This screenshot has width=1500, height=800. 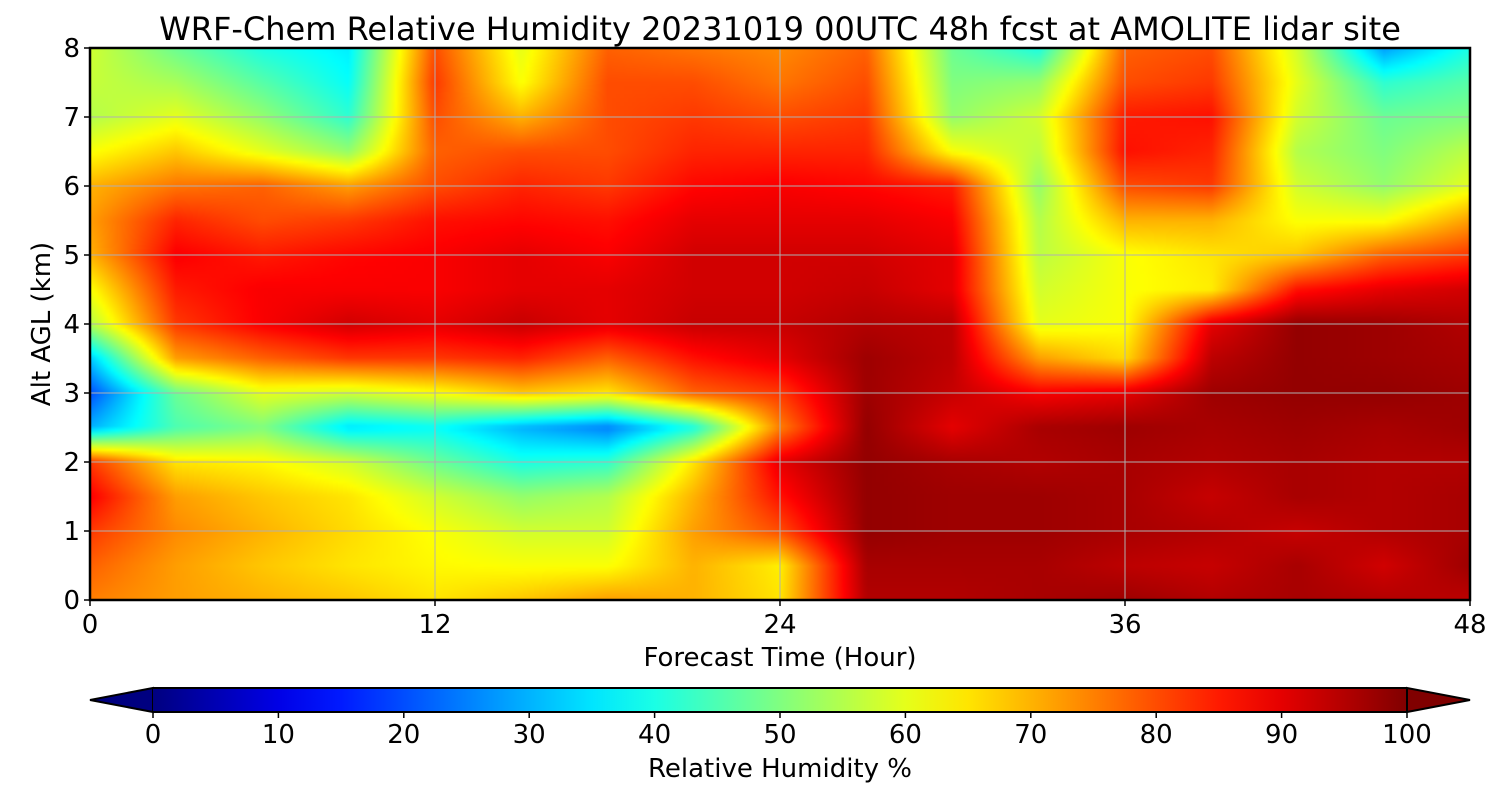 I want to click on colorbar-tick-label: 100, so click(x=1407, y=735).